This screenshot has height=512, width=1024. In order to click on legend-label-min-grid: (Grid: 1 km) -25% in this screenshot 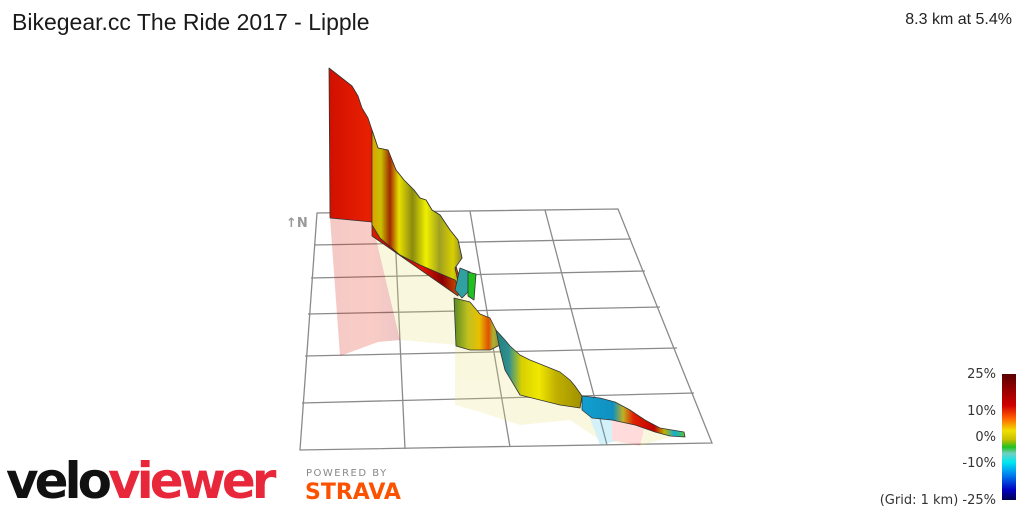, I will do `click(937, 500)`.